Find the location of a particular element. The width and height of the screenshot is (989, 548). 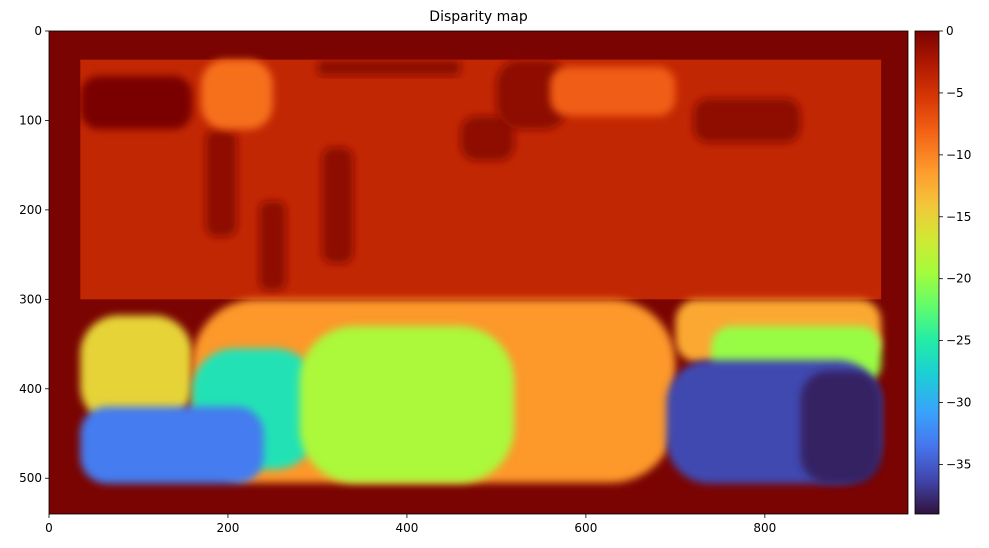

colorbar-tick-label: −5 is located at coordinates (955, 93).